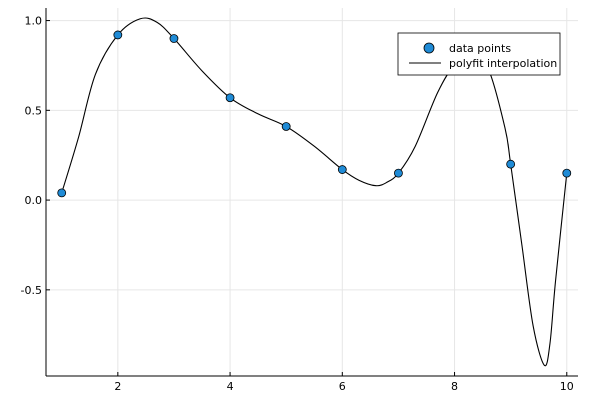 This screenshot has height=400, width=600. I want to click on y-tick-label: 0.5, so click(34, 110).